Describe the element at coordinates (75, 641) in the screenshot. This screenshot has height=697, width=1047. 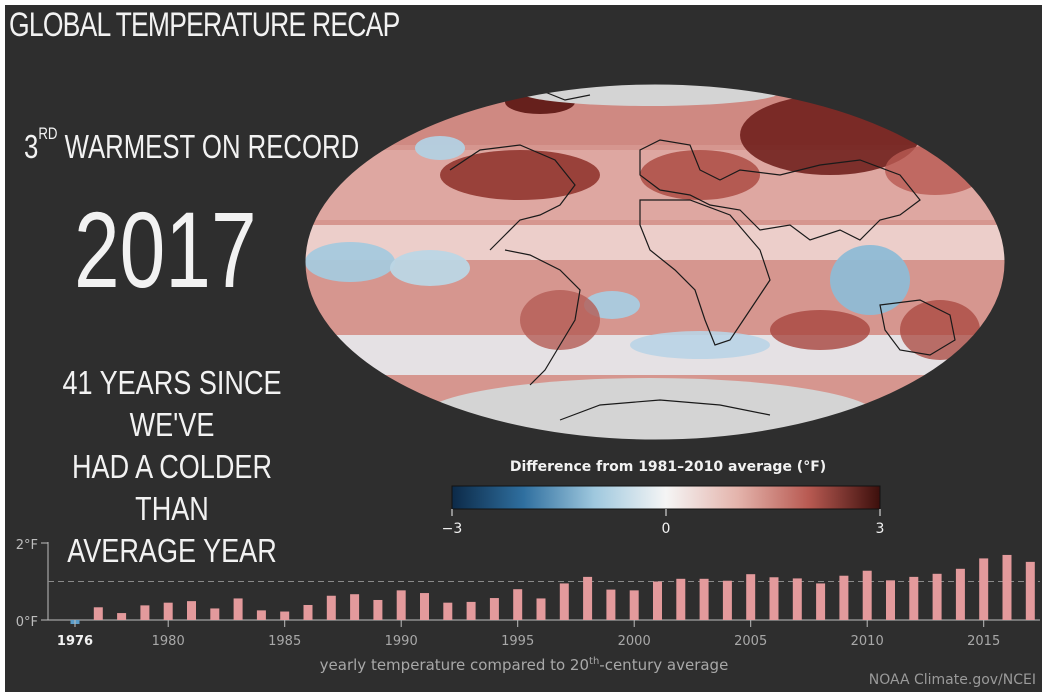
I see `x-tick-label-1976: 1976` at that location.